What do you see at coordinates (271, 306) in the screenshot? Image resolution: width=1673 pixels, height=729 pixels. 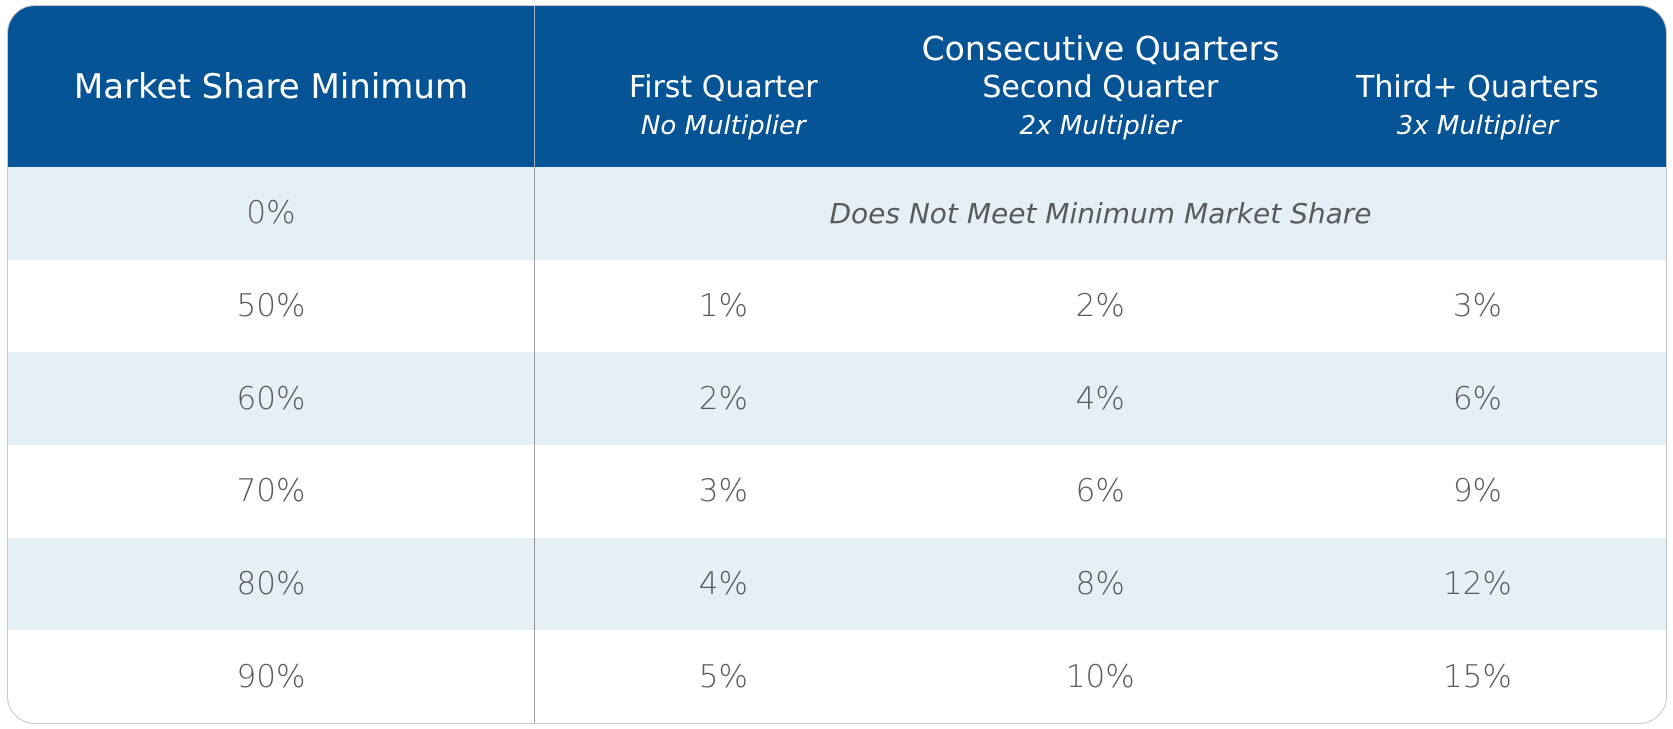 I see `row-header-cell: 50%` at bounding box center [271, 306].